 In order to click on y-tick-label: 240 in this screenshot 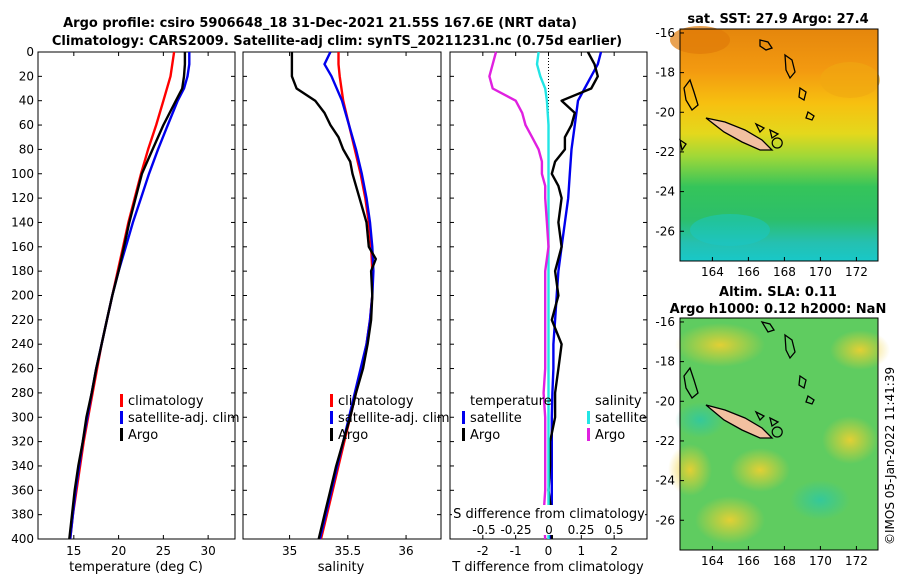, I will do `click(22, 344)`.